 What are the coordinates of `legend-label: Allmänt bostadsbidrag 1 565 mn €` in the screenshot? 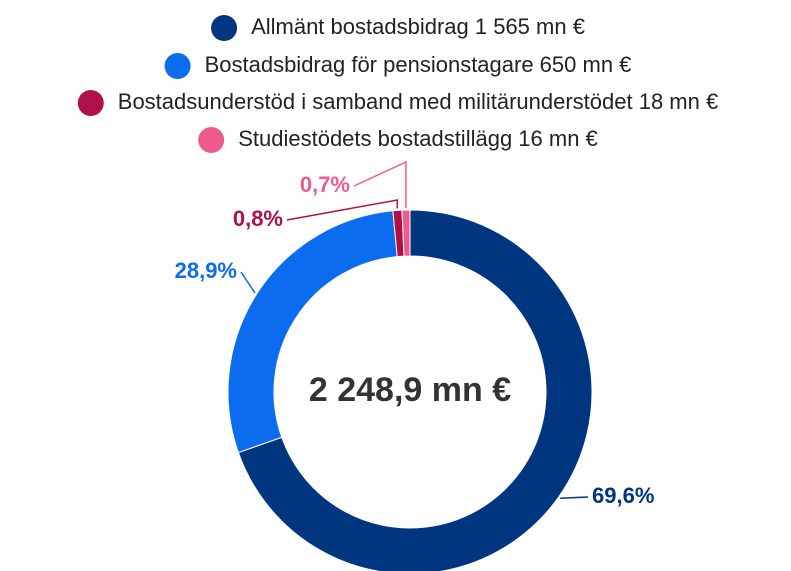 It's located at (418, 26).